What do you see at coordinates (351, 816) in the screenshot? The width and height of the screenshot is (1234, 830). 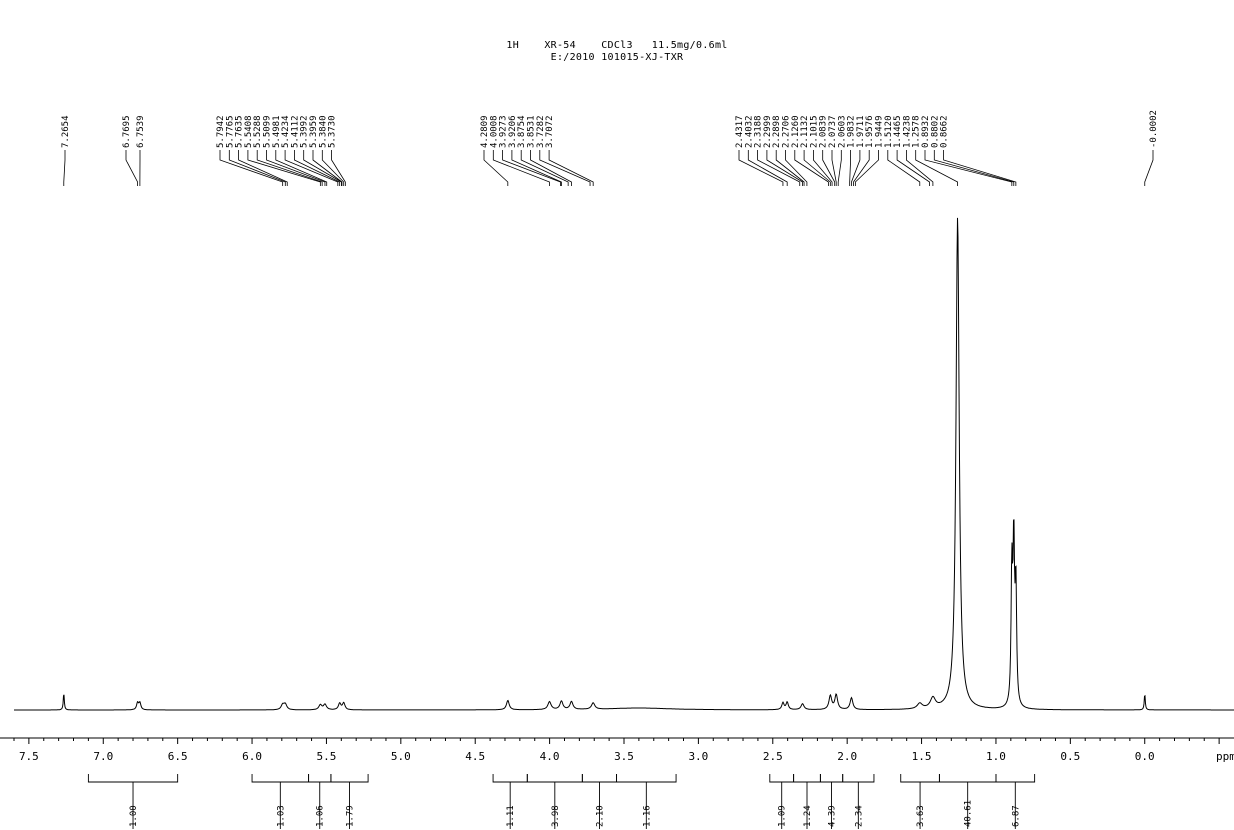 I see `integral-value-label: 1.79` at bounding box center [351, 816].